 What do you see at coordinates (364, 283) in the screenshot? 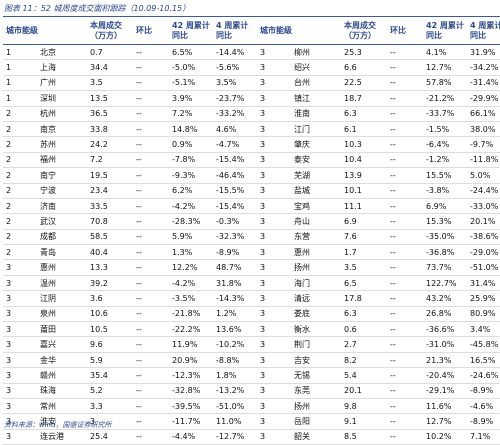
I see `cell: 6.5` at bounding box center [364, 283].